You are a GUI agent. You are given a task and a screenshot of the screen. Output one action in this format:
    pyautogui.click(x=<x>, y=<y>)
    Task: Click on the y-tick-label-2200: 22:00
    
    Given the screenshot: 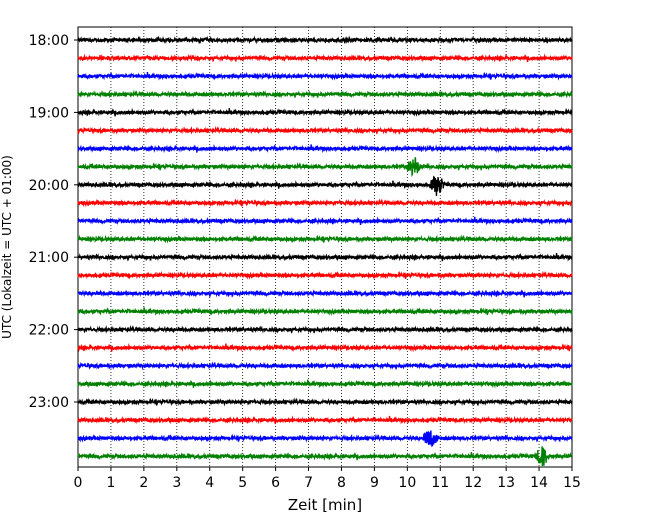 What is the action you would take?
    pyautogui.click(x=49, y=331)
    